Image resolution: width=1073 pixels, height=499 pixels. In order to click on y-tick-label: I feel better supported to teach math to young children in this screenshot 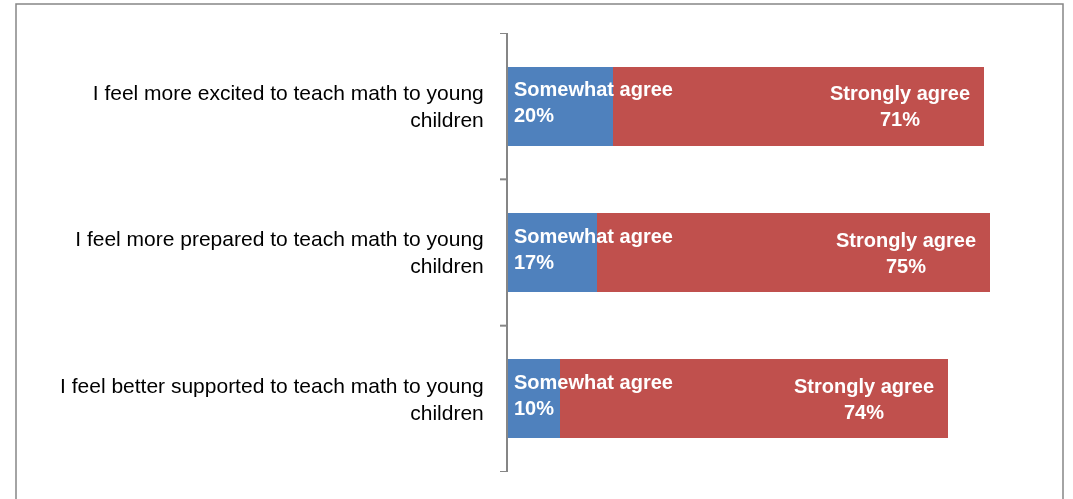, I will do `click(272, 398)`.